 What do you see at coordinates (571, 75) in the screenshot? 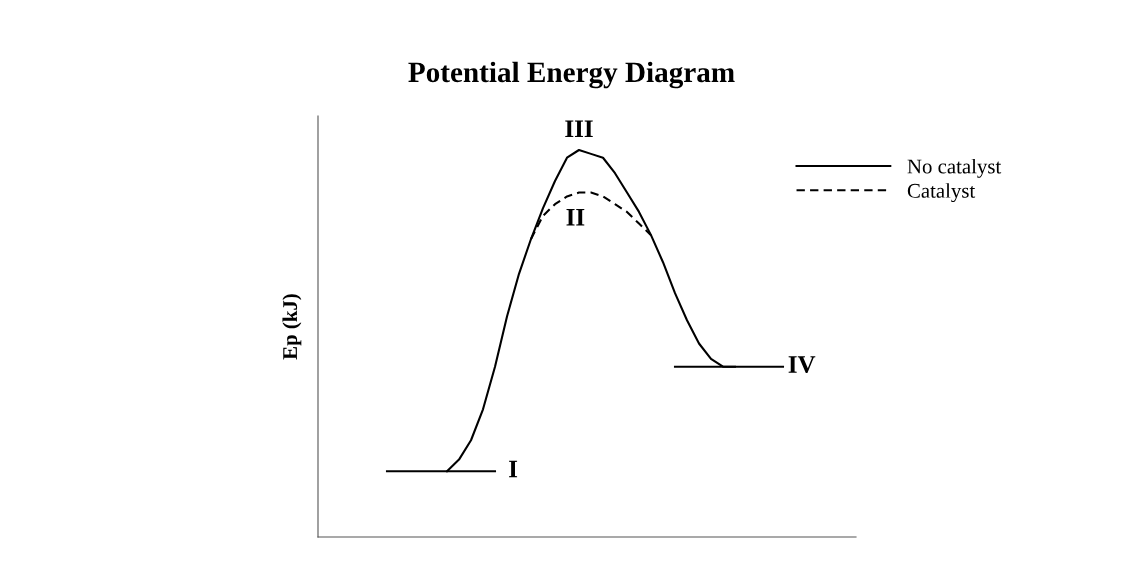
I see `chart-title: Potential Energy Diagram` at bounding box center [571, 75].